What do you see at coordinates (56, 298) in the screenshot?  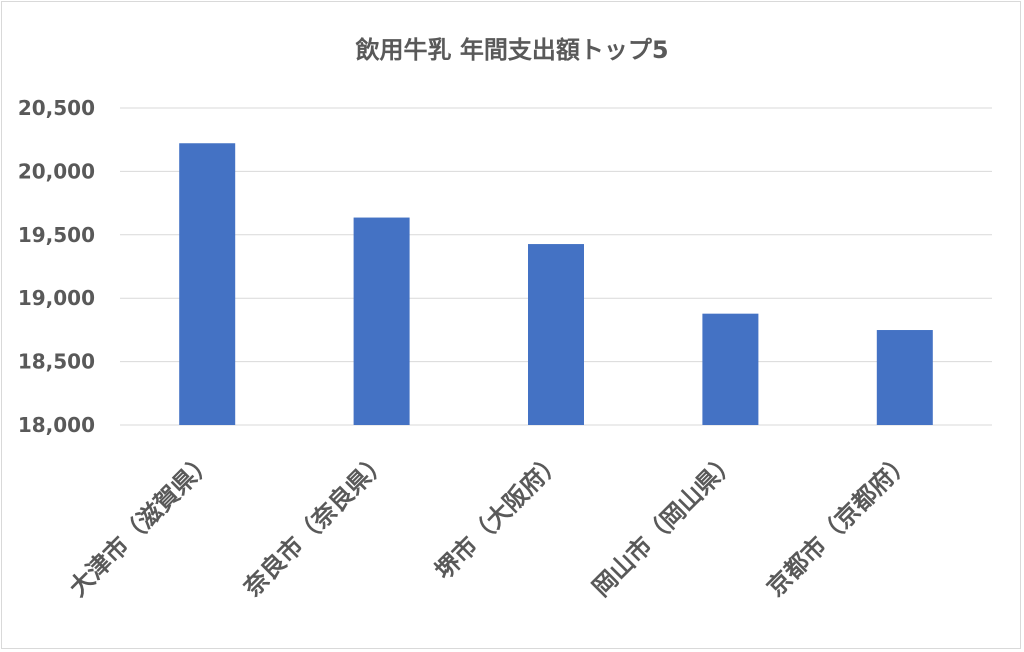 I see `y-tick-label: 19,000` at bounding box center [56, 298].